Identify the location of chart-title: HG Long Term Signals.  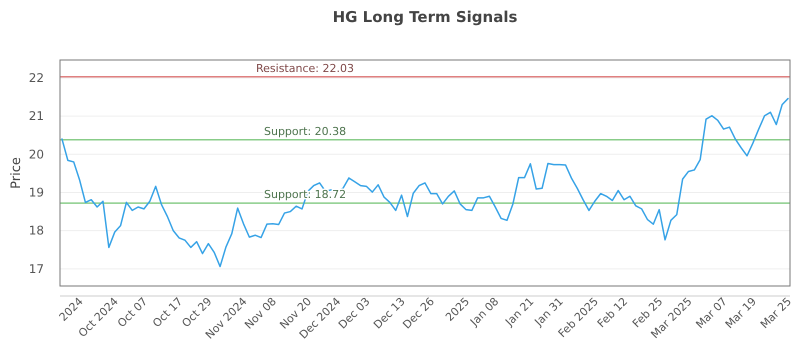
(425, 17).